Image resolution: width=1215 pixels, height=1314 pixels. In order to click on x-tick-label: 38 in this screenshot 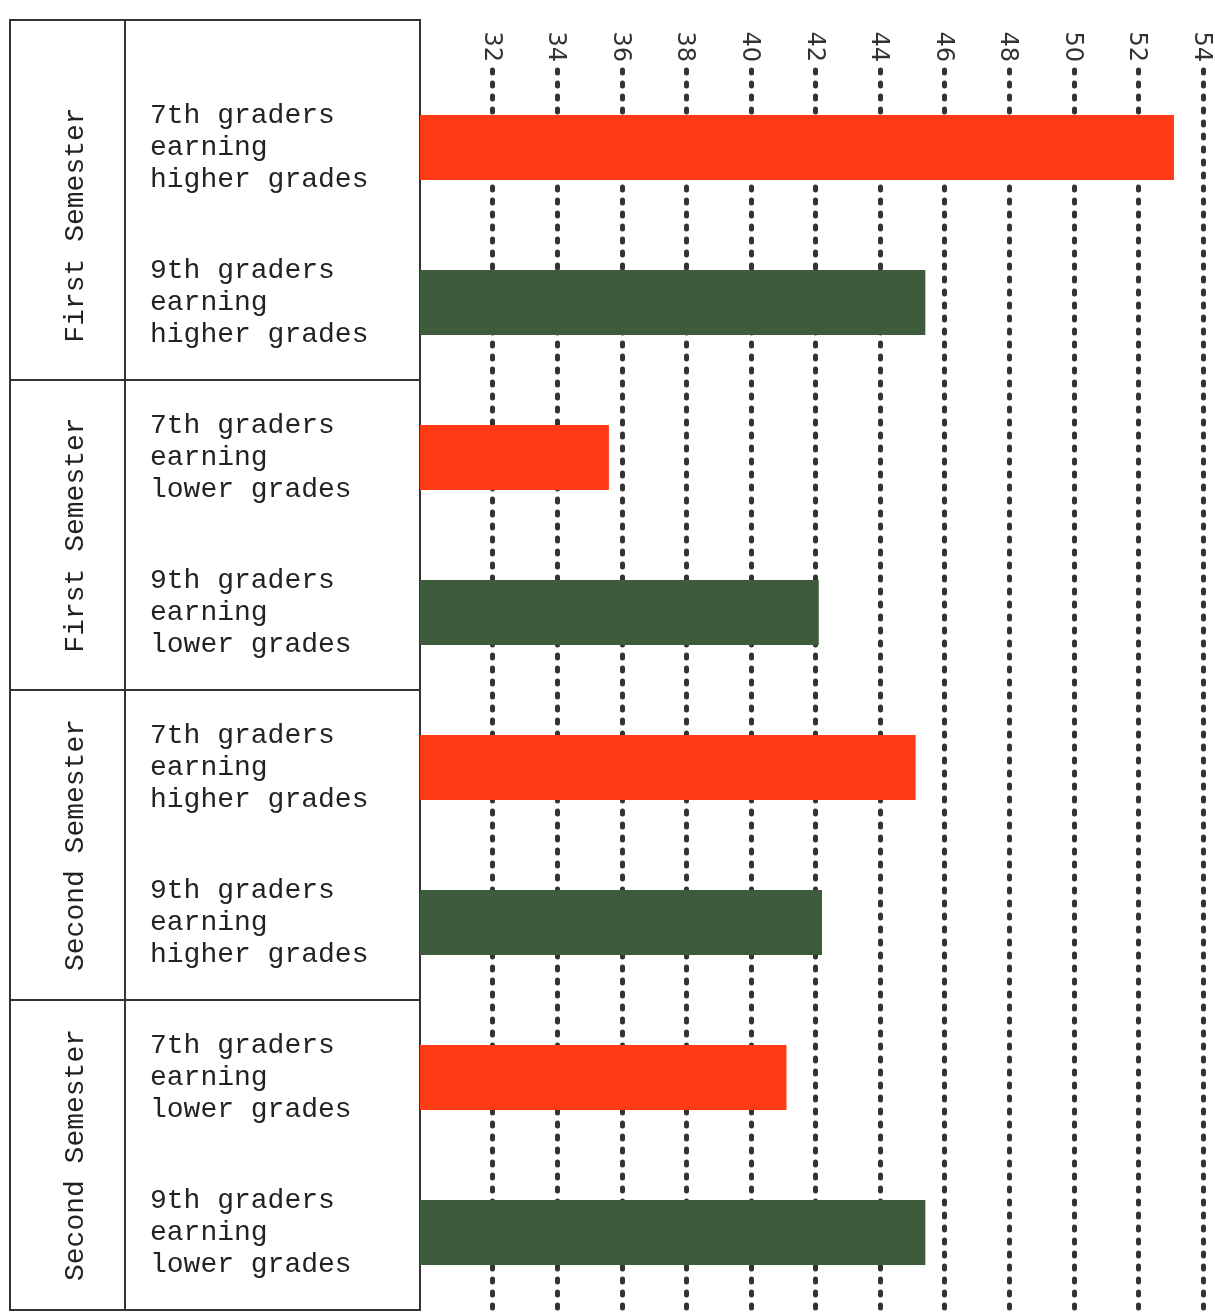, I will do `click(686, 46)`.